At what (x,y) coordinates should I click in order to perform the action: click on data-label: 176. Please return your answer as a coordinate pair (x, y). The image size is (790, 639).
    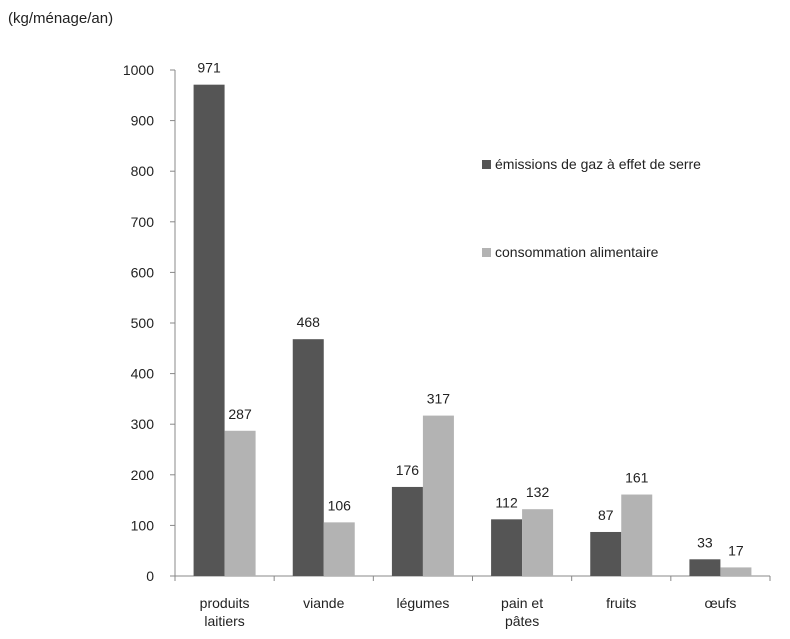
    Looking at the image, I should click on (408, 470).